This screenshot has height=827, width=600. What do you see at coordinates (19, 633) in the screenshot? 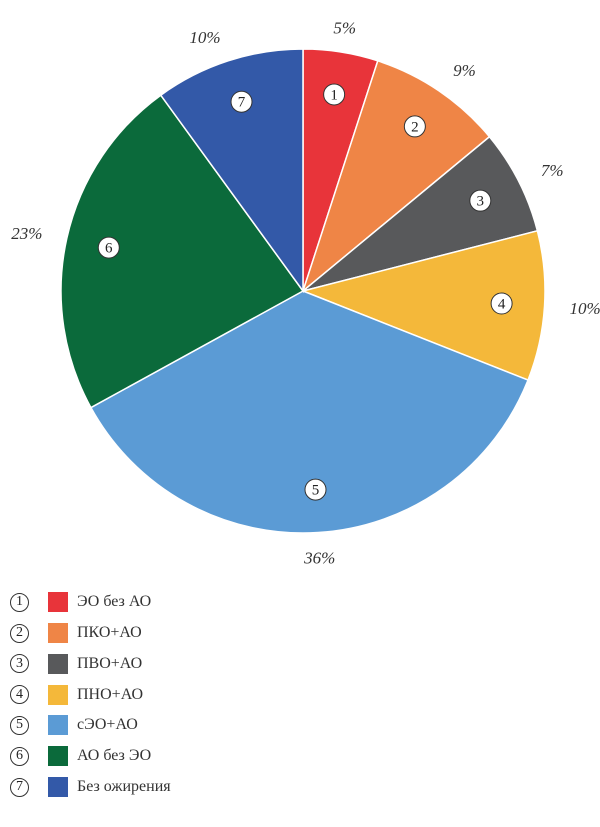
I see `legend-marker-2: 2` at bounding box center [19, 633].